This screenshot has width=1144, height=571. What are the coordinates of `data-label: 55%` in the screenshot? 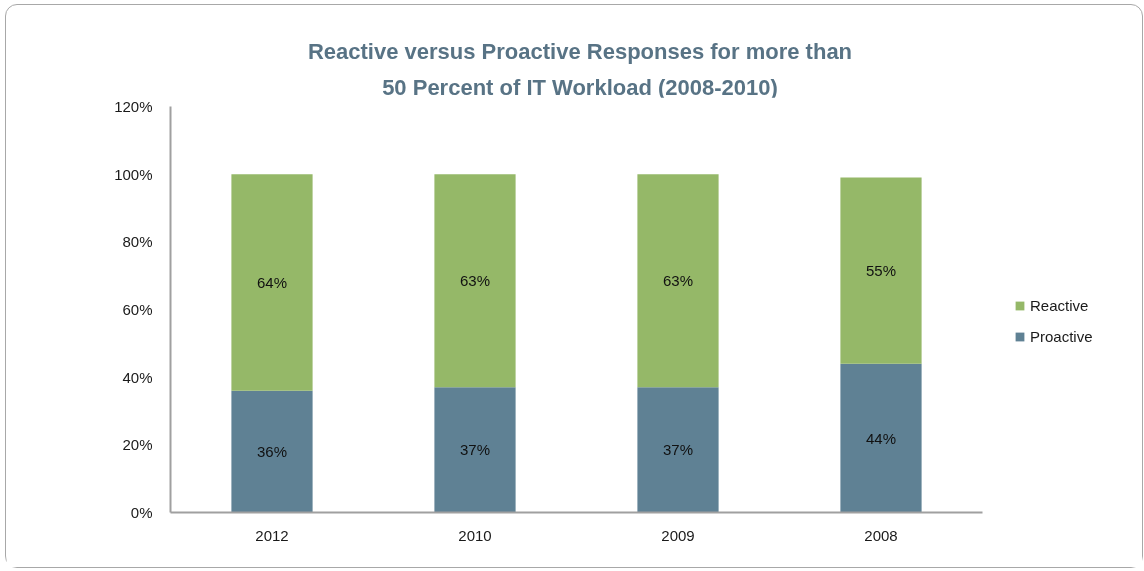 It's located at (881, 271).